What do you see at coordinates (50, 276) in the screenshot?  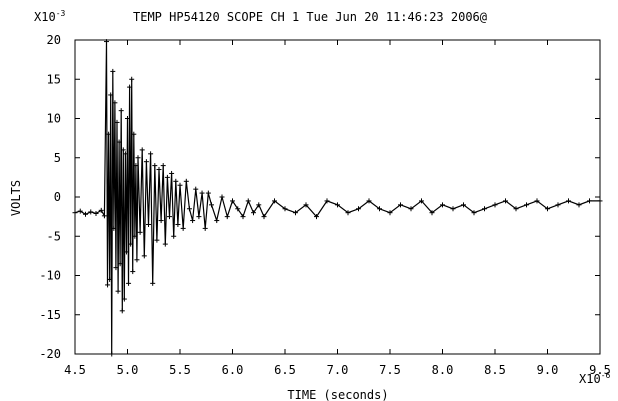 I see `y-tick-label: -10` at bounding box center [50, 276].